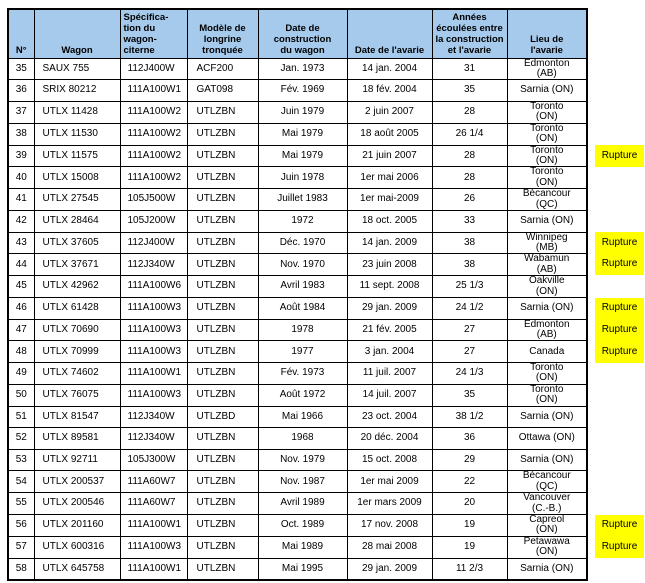 Image resolution: width=645 pixels, height=583 pixels. What do you see at coordinates (21, 373) in the screenshot?
I see `row-number-cell: 49` at bounding box center [21, 373].